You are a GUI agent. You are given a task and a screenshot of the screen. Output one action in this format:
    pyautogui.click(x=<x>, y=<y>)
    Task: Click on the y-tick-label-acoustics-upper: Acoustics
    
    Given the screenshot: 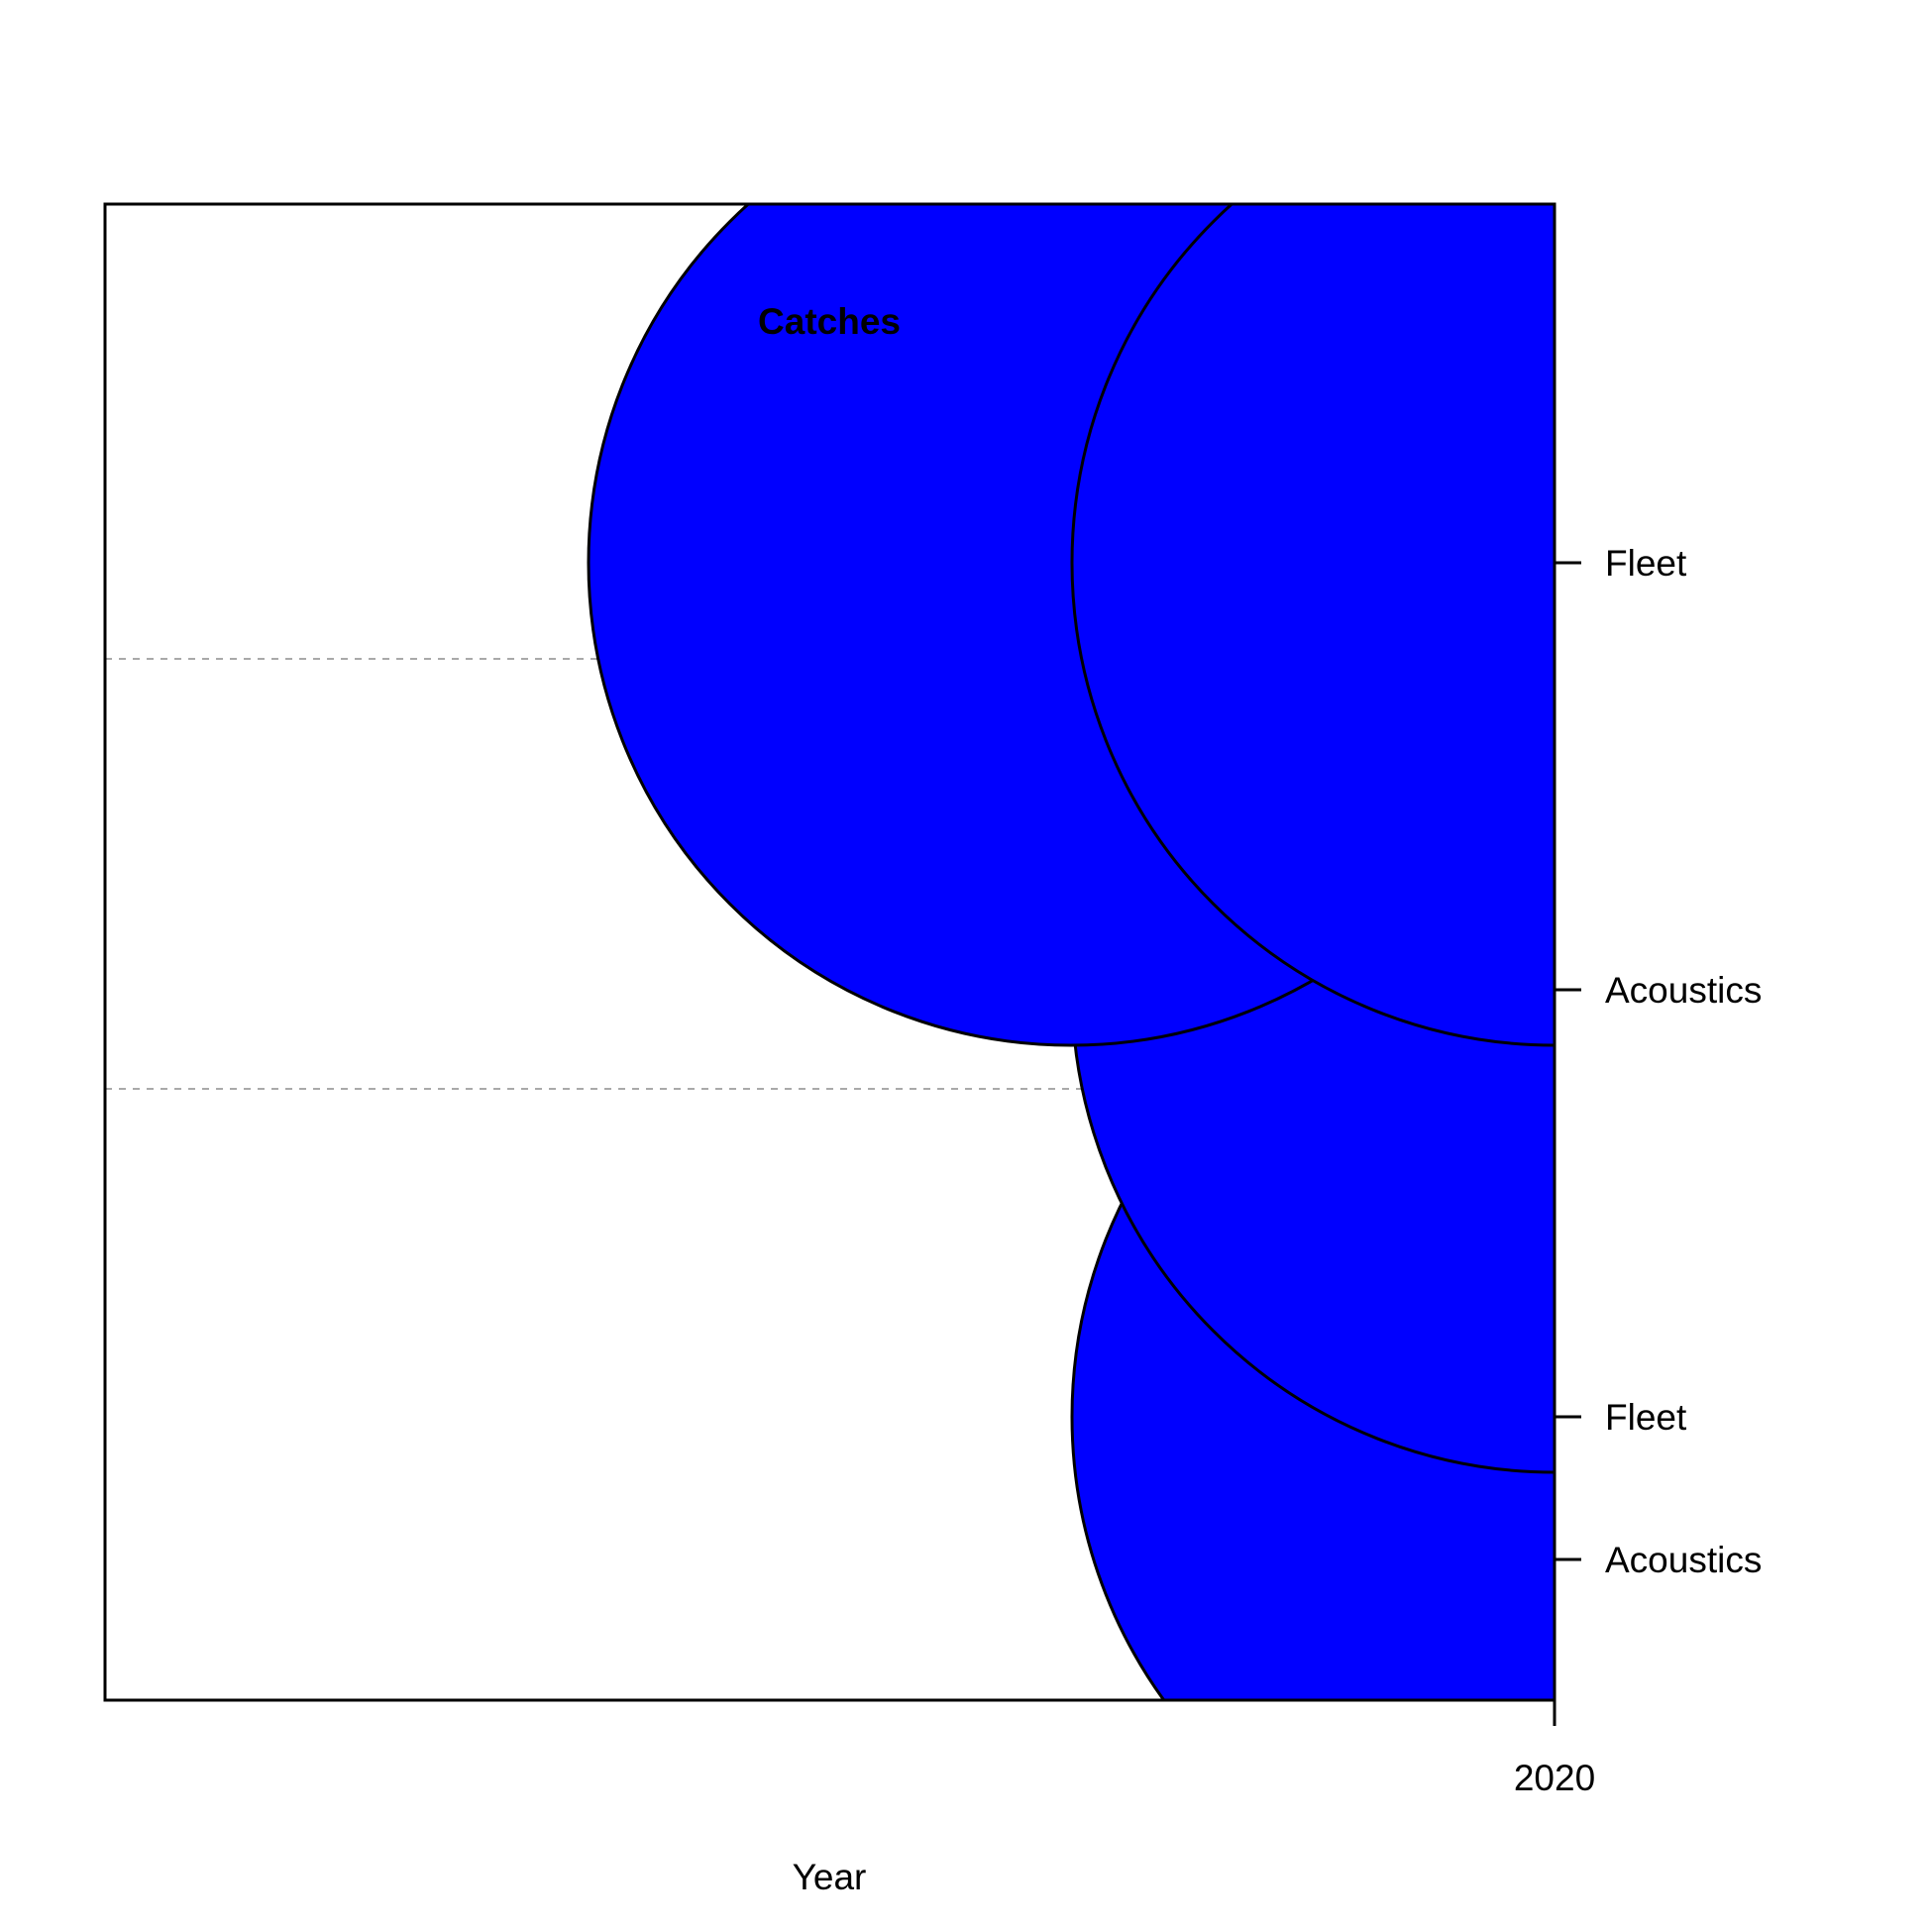 What is the action you would take?
    pyautogui.click(x=1683, y=990)
    